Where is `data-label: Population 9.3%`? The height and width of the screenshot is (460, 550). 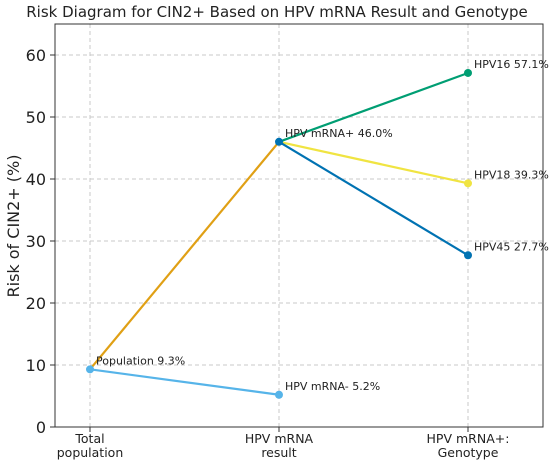 data-label: Population 9.3% is located at coordinates (140, 360).